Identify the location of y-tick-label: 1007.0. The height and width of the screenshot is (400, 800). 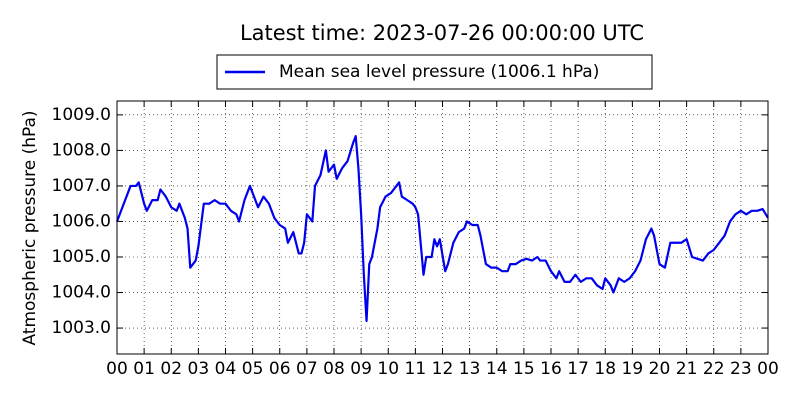
(81, 186).